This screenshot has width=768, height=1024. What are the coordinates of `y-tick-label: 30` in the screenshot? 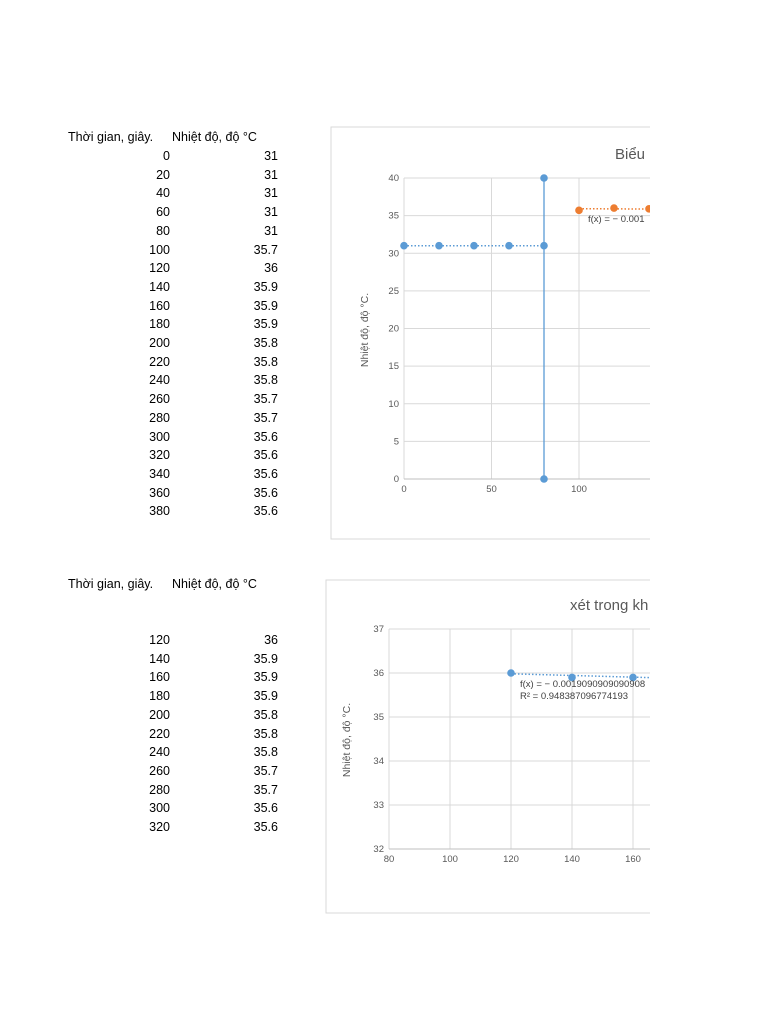 It's located at (393, 253).